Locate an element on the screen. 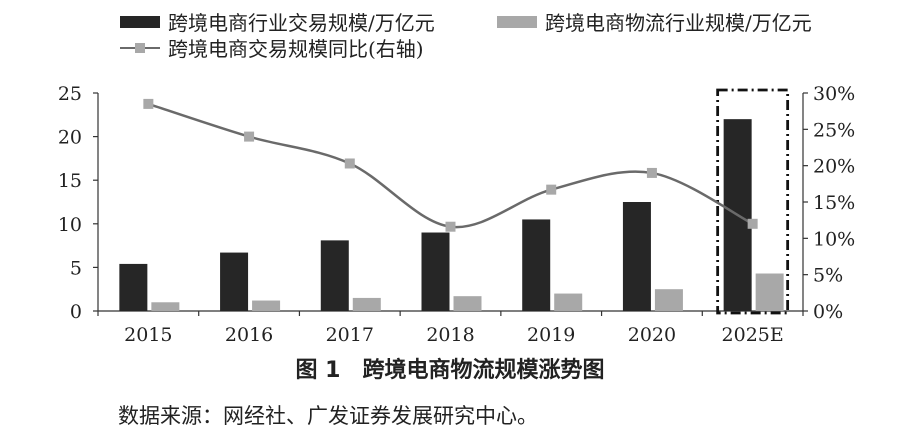 The width and height of the screenshot is (900, 444). y-right-tick-label: 0% is located at coordinates (828, 312).